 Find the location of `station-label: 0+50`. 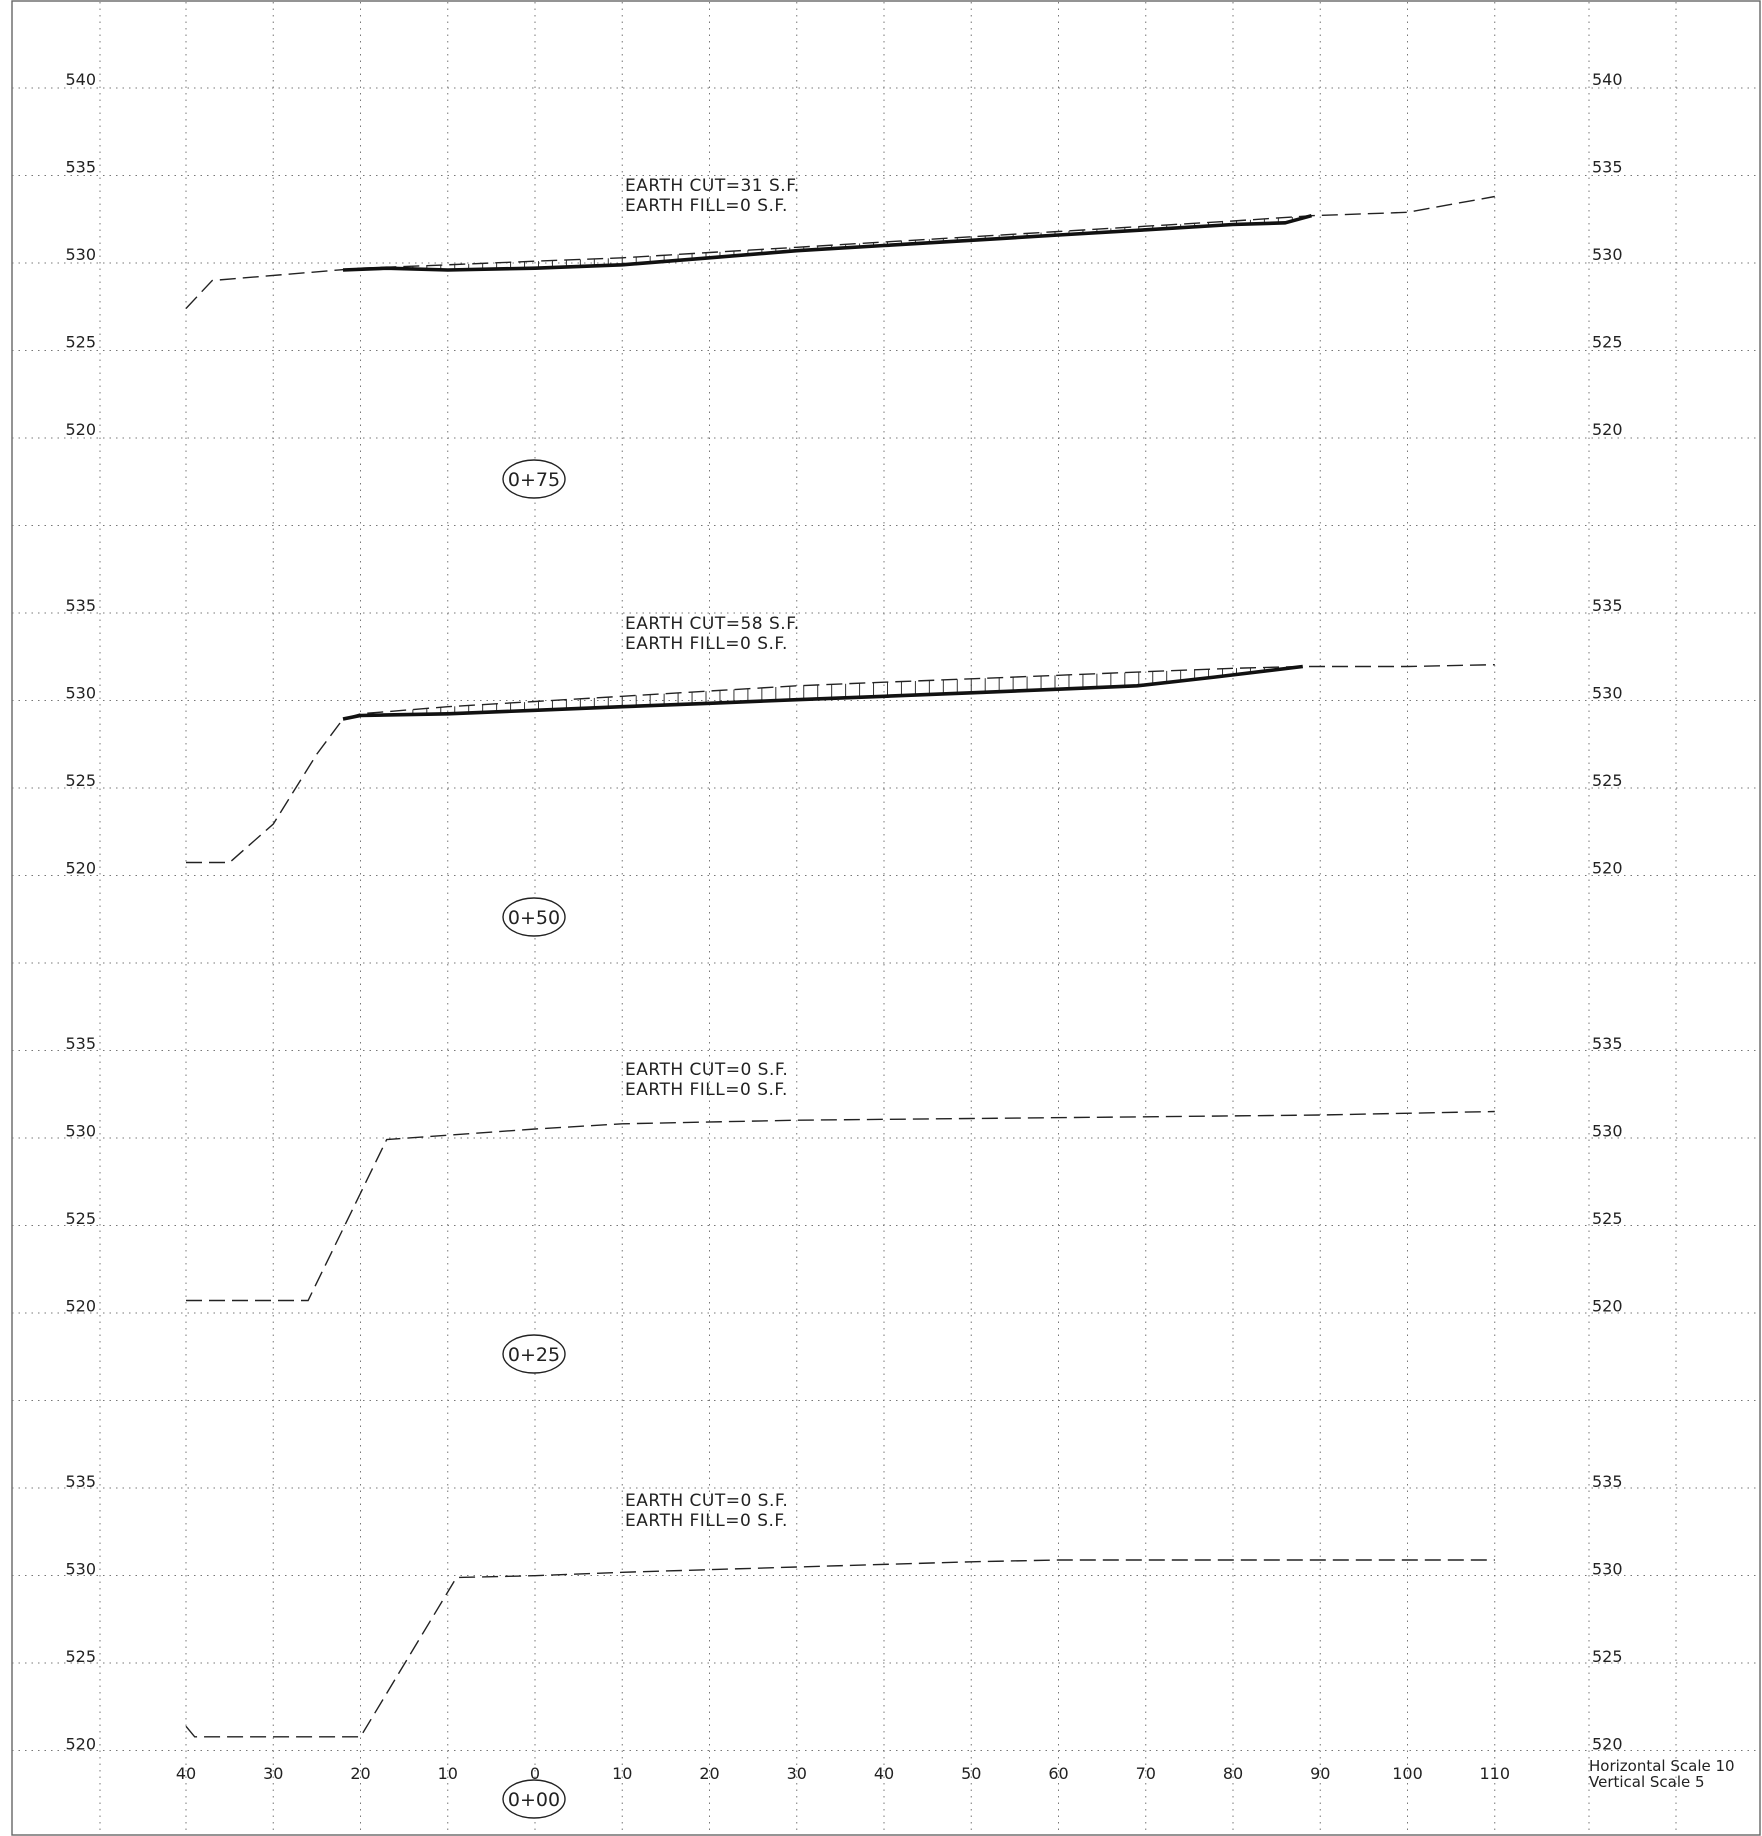

station-label: 0+50 is located at coordinates (534, 918).